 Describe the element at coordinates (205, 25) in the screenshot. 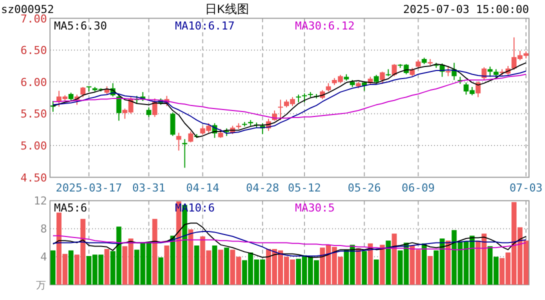

I see `text: MA10:6.17` at that location.